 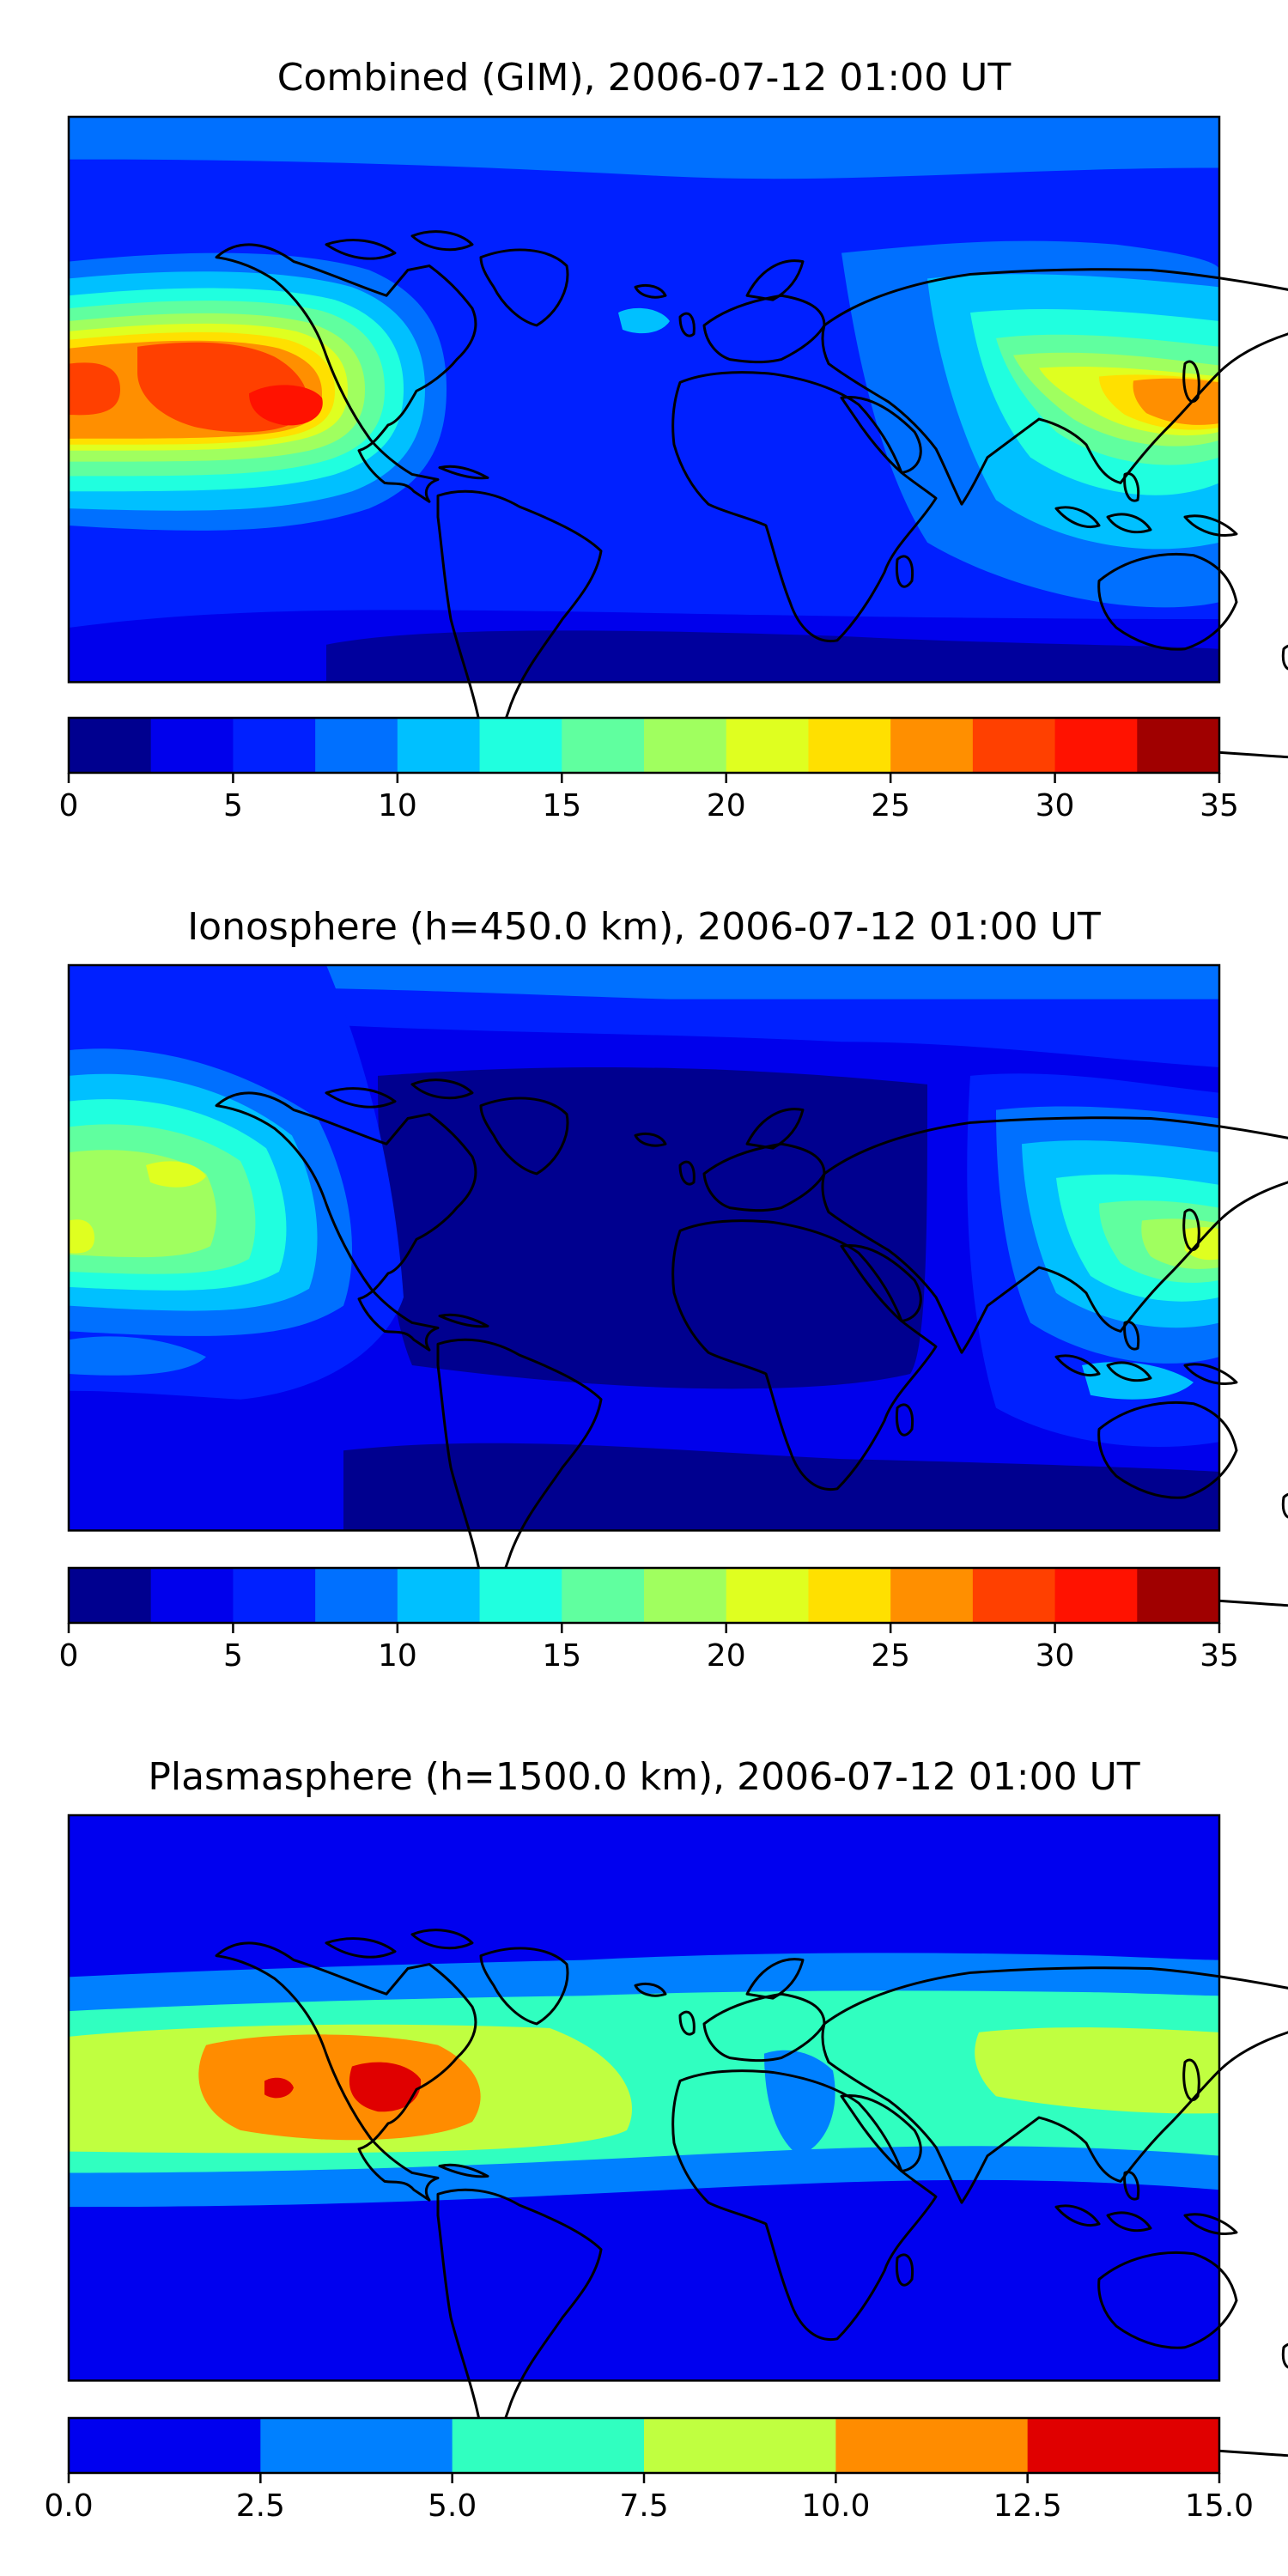 I want to click on colorbar-tick-label: 7.5, so click(x=643, y=2506).